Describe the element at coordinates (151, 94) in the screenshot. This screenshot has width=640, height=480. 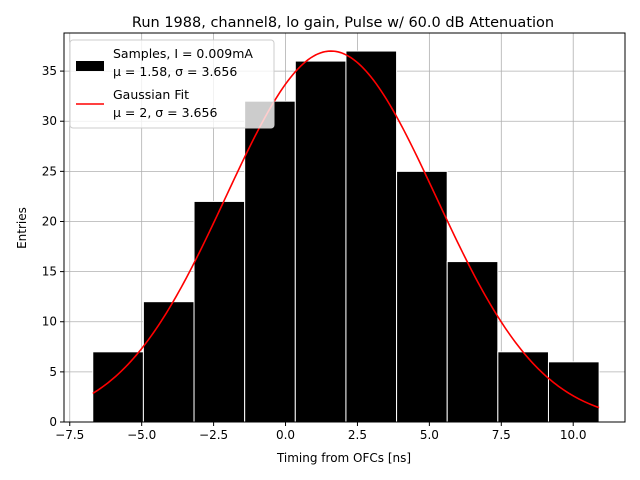
I see `legend-fit-label: Gaussian Fit` at that location.